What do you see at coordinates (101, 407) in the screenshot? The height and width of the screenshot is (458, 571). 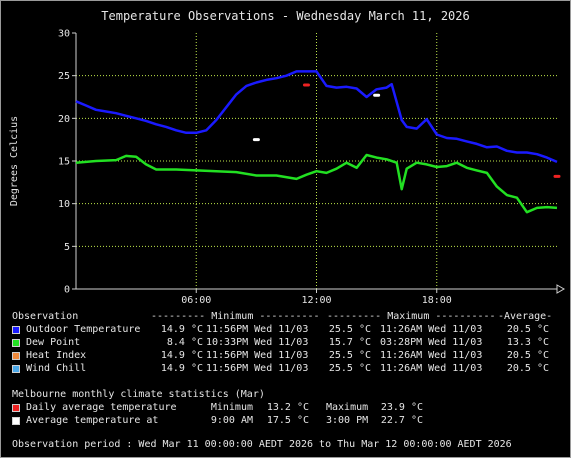 I see `climate-label-daily-average-temperature: Daily average temperature` at bounding box center [101, 407].